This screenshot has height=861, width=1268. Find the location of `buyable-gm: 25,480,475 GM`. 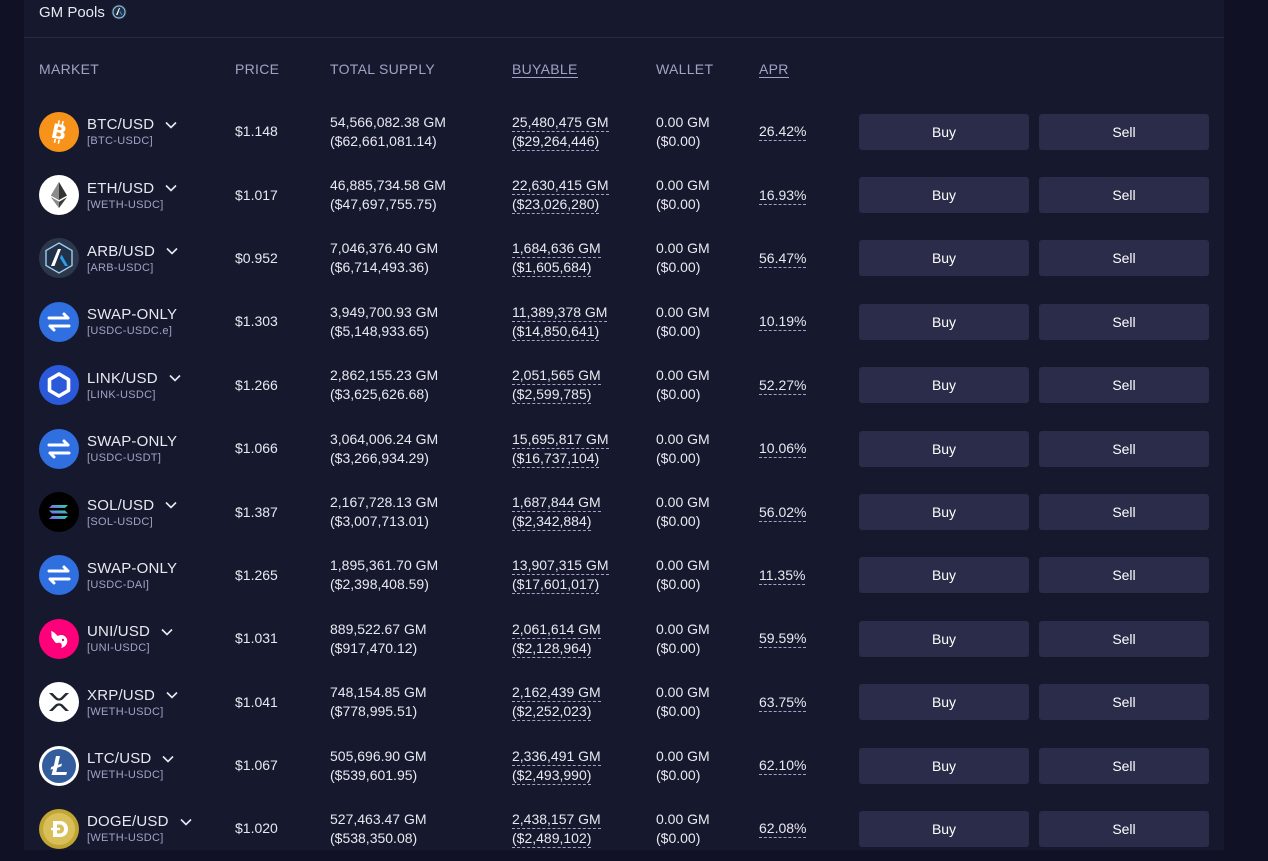

buyable-gm: 25,480,475 GM is located at coordinates (560, 122).